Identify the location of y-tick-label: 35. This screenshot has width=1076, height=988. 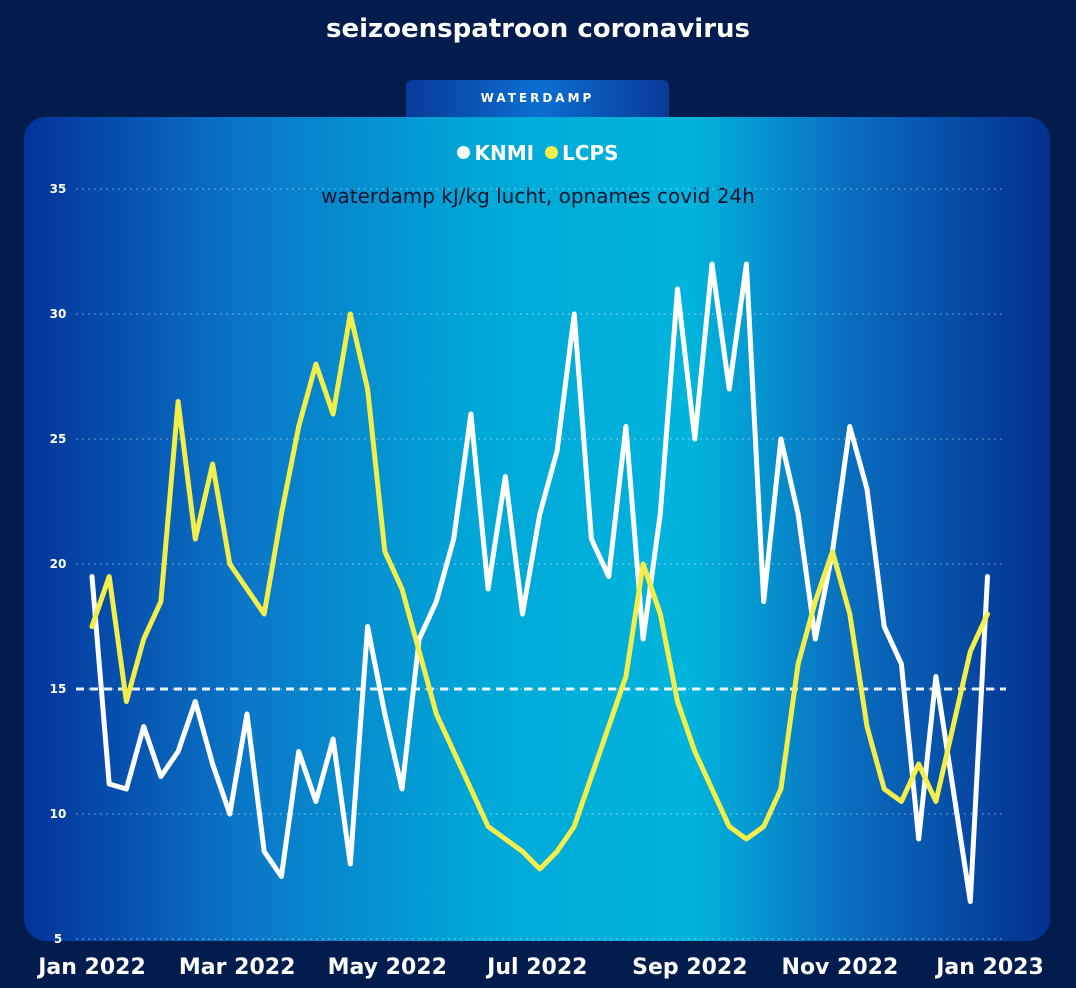
(58, 189).